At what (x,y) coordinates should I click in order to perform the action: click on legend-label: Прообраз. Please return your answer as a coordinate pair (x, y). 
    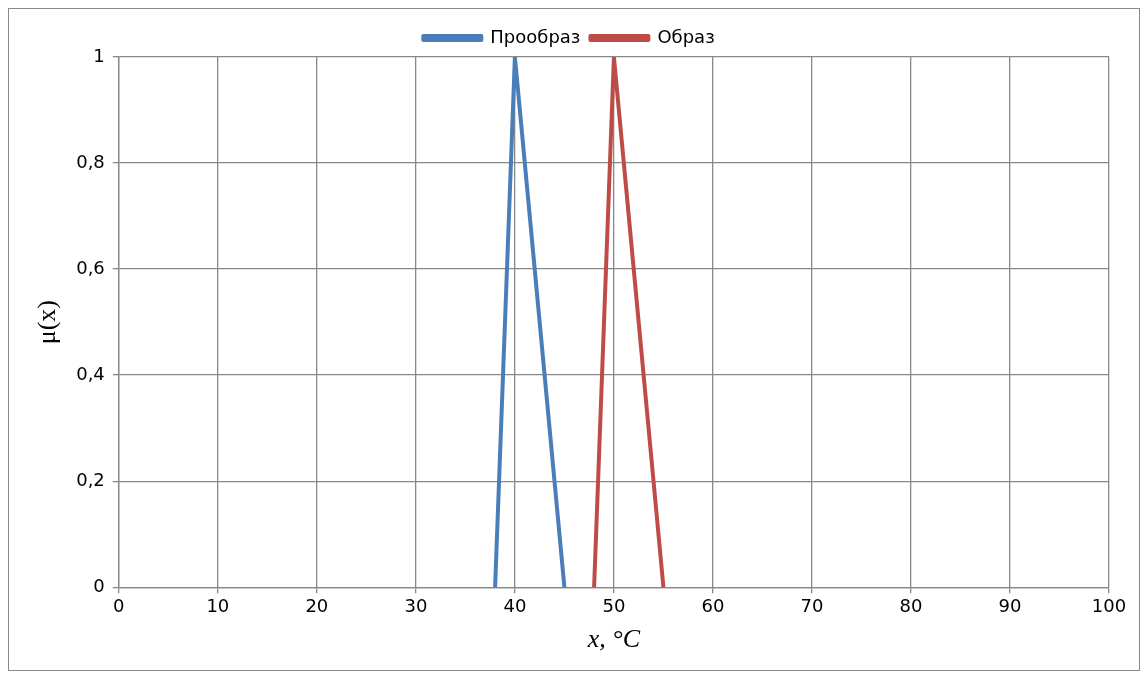
    Looking at the image, I should click on (535, 36).